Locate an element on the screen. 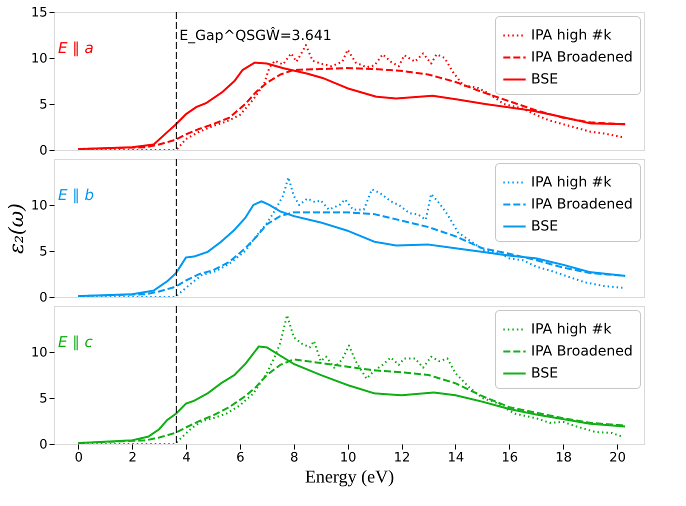  x-tick-label: 10 is located at coordinates (348, 458).